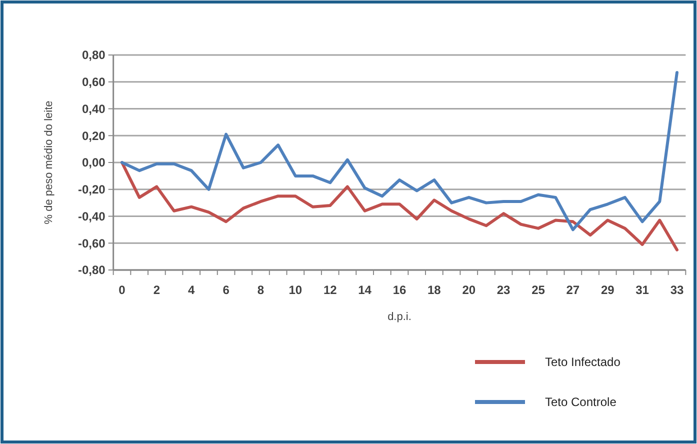  Describe the element at coordinates (469, 290) in the screenshot. I see `x-tick-label: 20` at that location.